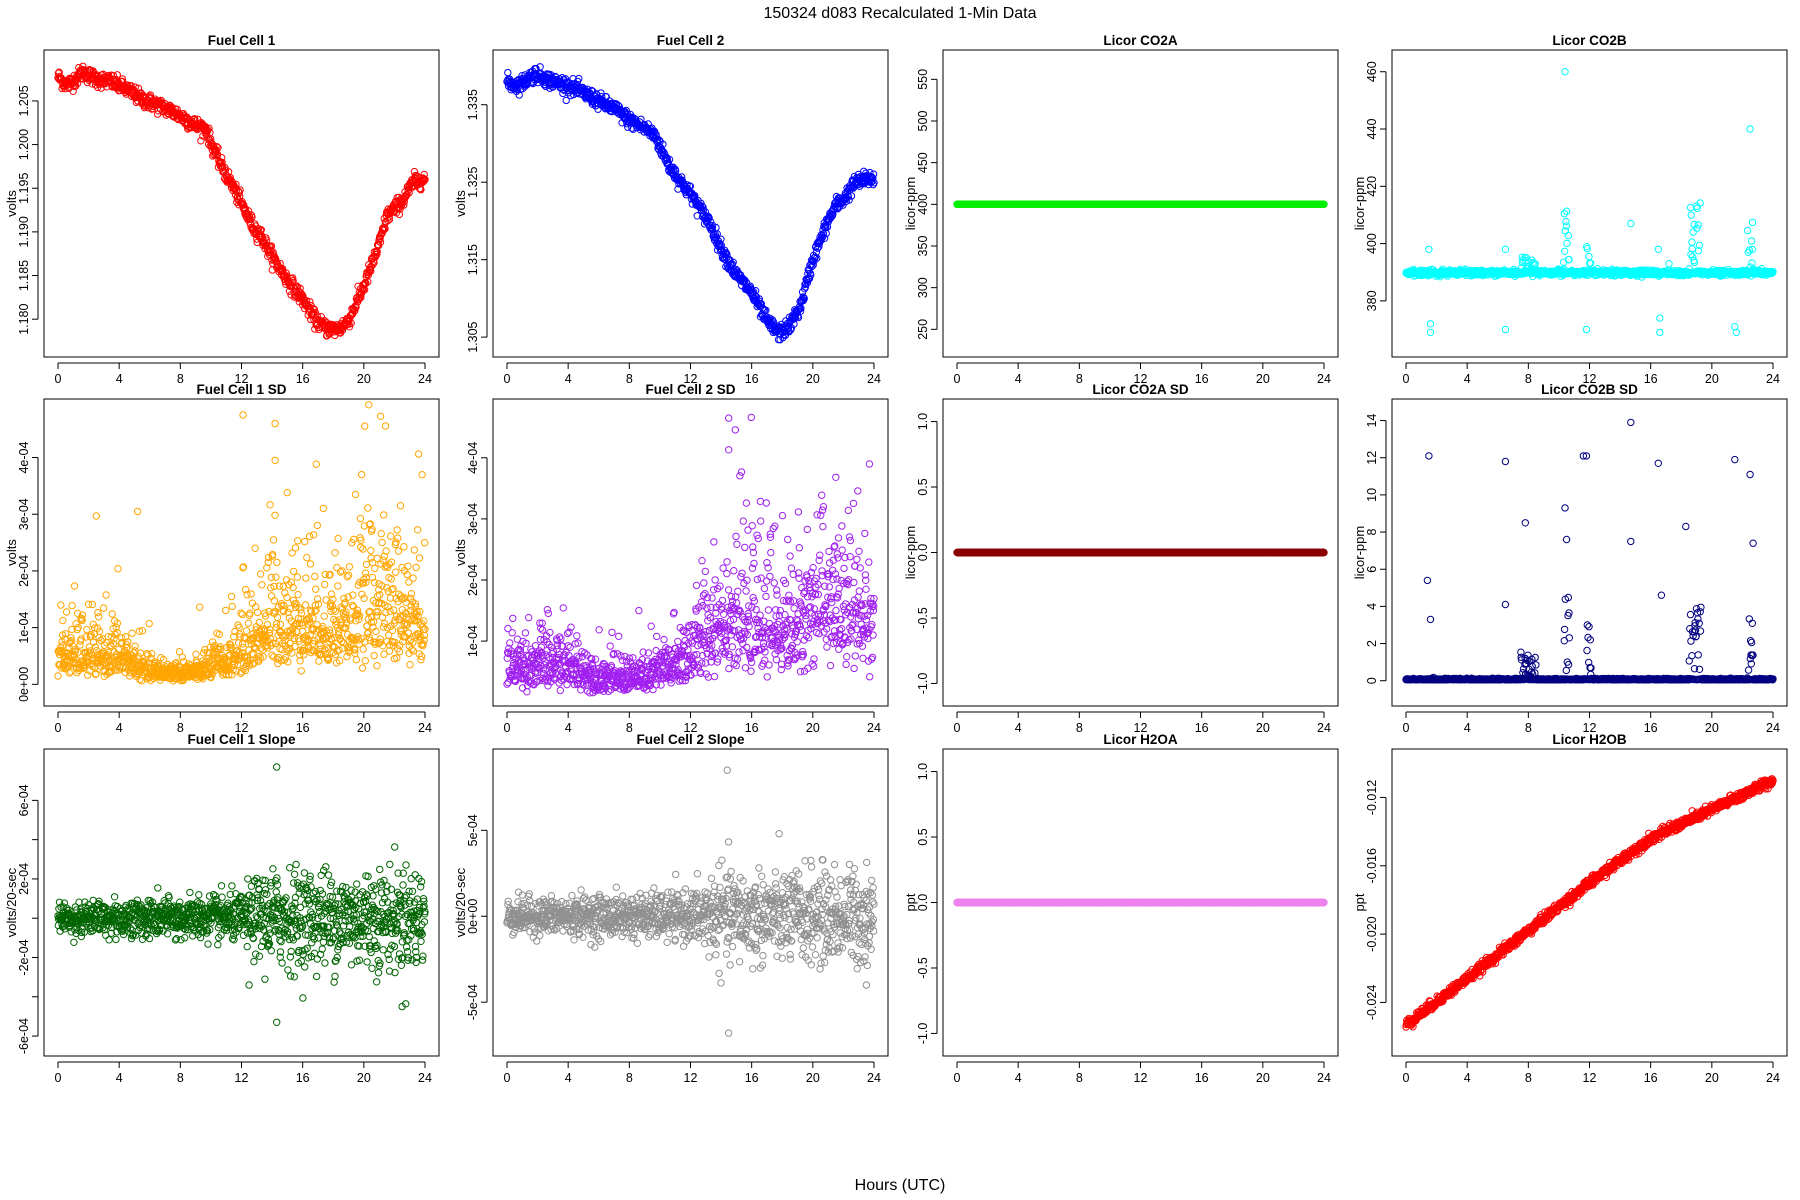 Image resolution: width=1800 pixels, height=1200 pixels. What do you see at coordinates (473, 336) in the screenshot?
I see `y-tick-label: 1.305` at bounding box center [473, 336].